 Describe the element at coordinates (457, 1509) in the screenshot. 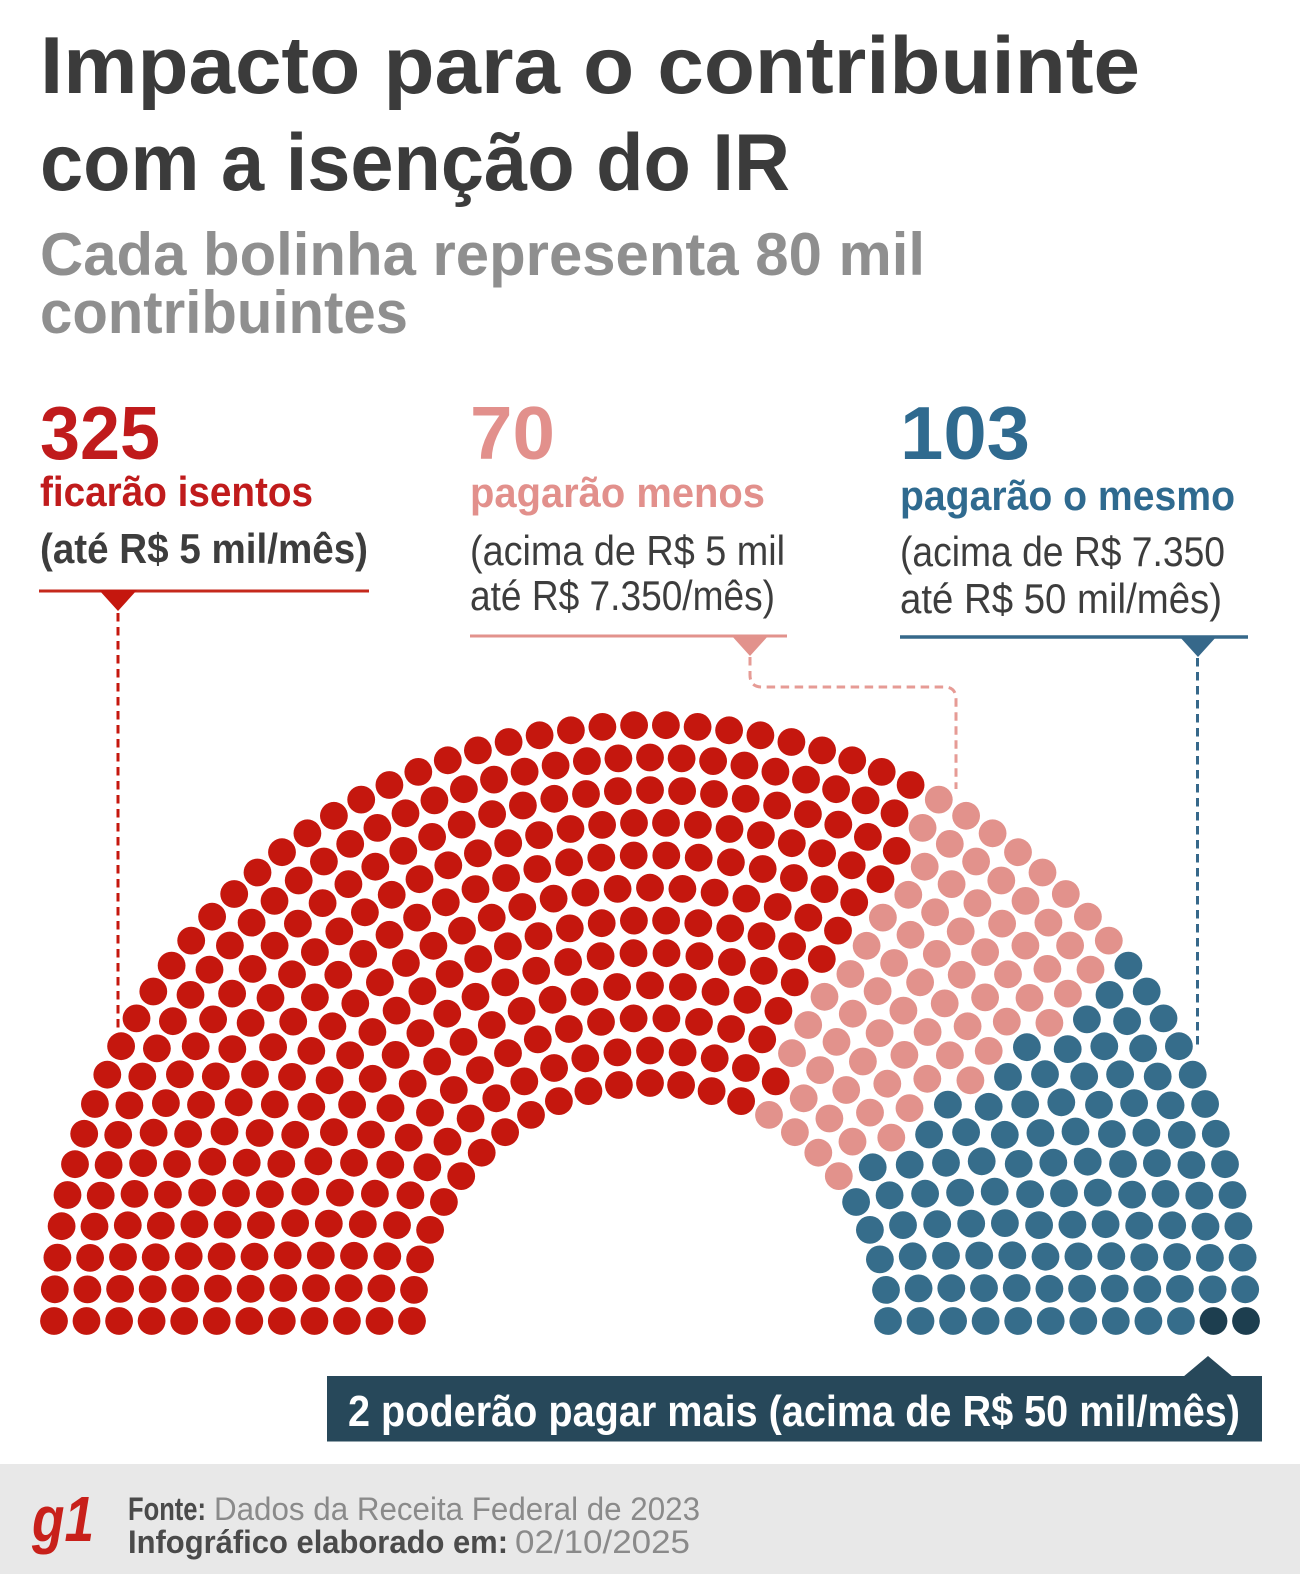

I see `svg-text:Dados da Receita Federal de 20: Dados da Receita Federal de 2023` at that location.